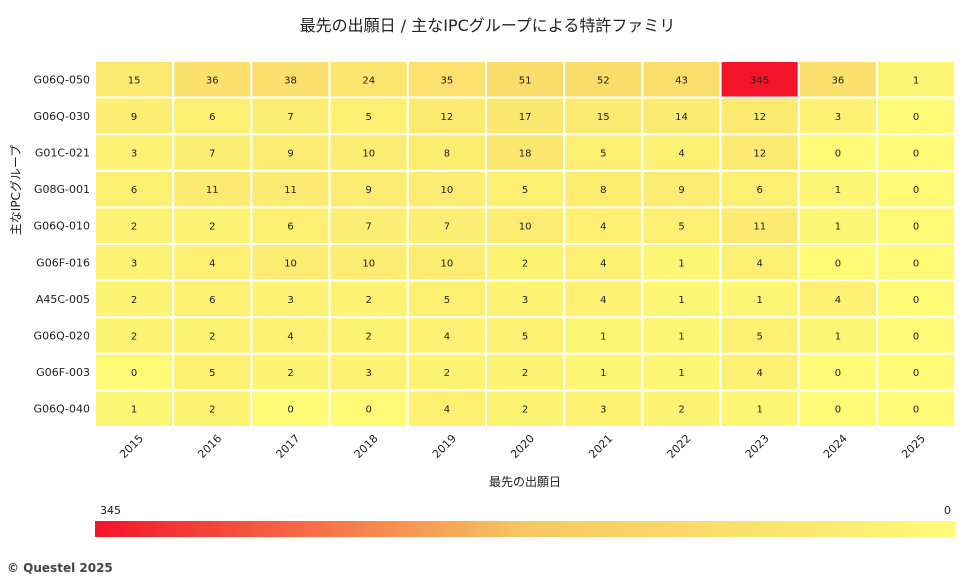 This screenshot has height=580, width=975. I want to click on x-tick-label: 2018, so click(366, 446).